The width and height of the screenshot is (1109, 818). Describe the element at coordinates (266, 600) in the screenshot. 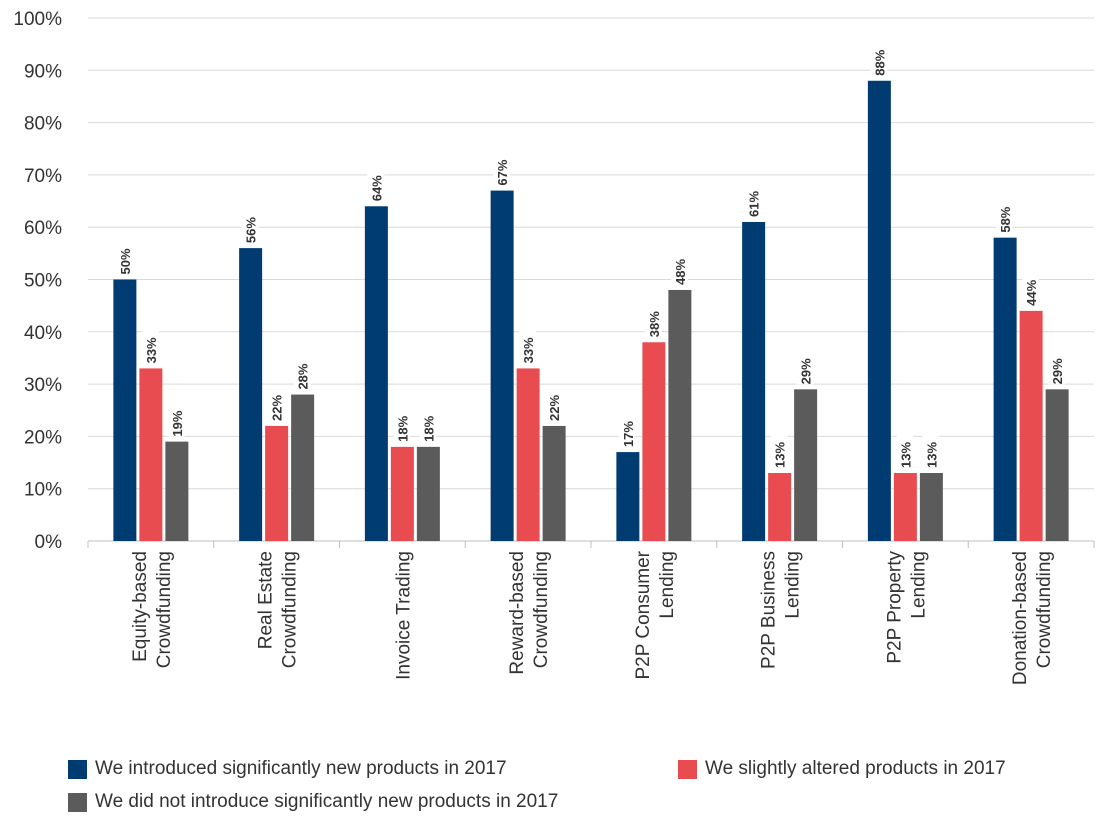

I see `x-tick-label: Real Estate` at that location.